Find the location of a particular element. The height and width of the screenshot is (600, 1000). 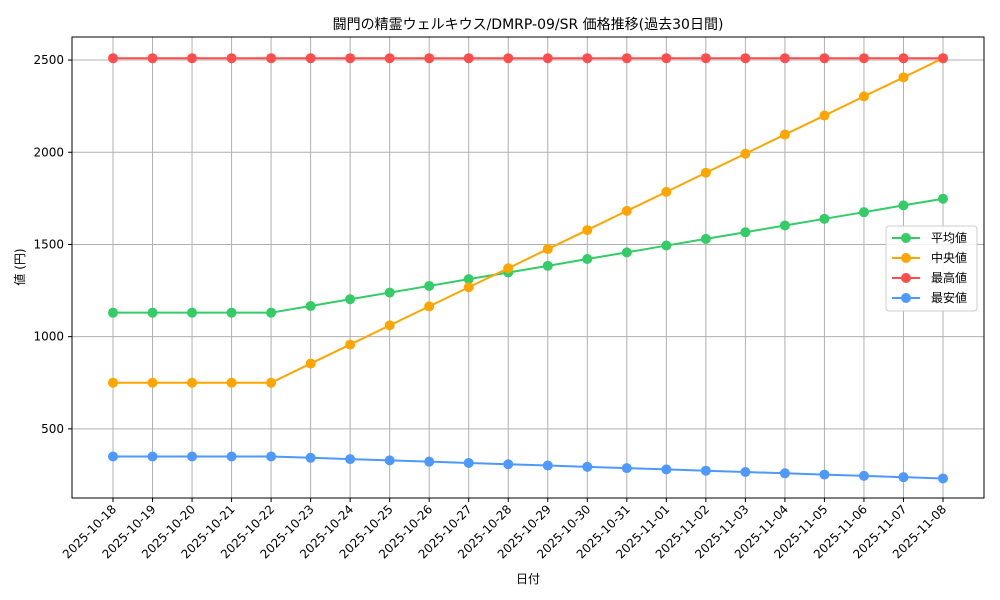

y-tick-label: 1500 is located at coordinates (48, 244).